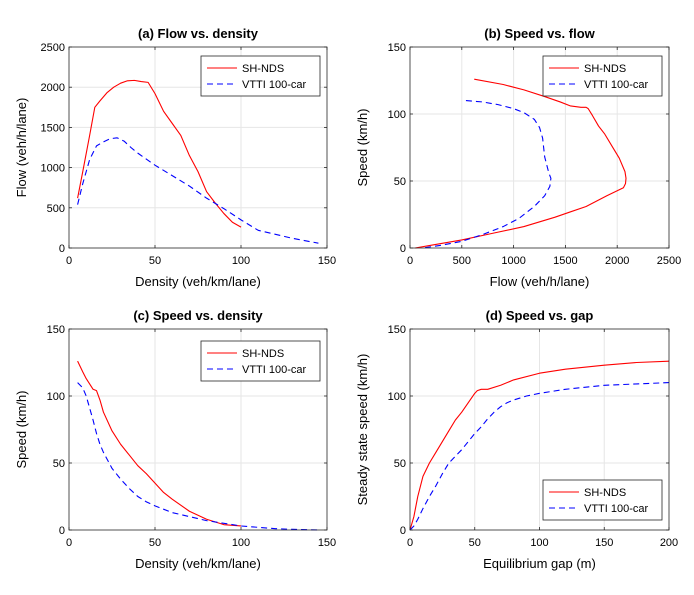 This screenshot has width=694, height=595. I want to click on x-tick-label: 500, so click(462, 261).